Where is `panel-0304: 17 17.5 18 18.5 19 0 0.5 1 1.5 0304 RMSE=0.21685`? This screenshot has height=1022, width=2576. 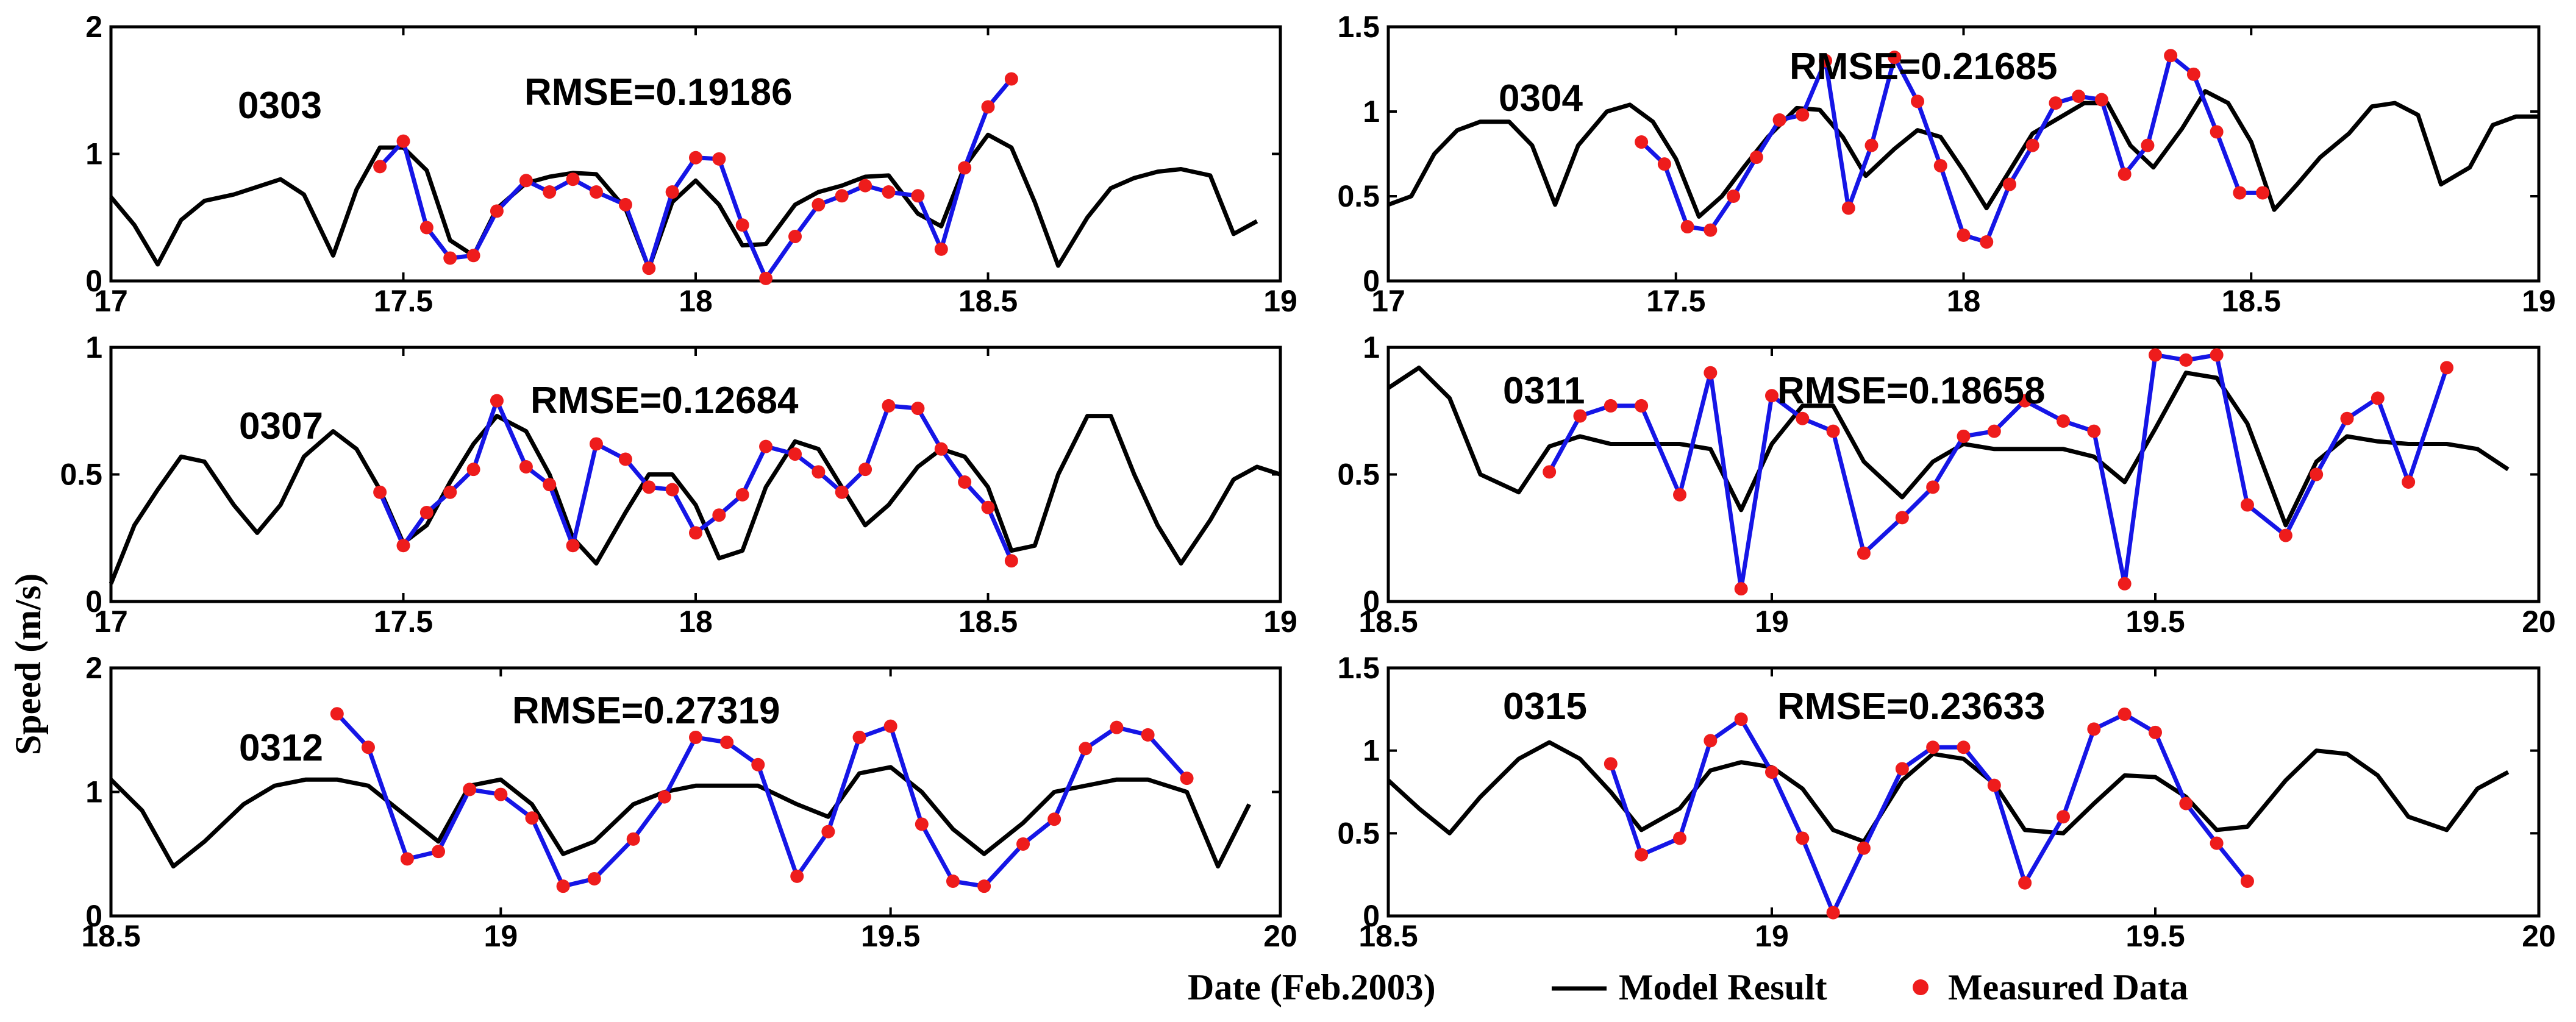
panel-0304: 17 17.5 18 18.5 19 0 0.5 1 1.5 0304 RMSE=0.21685 is located at coordinates (1946, 164).